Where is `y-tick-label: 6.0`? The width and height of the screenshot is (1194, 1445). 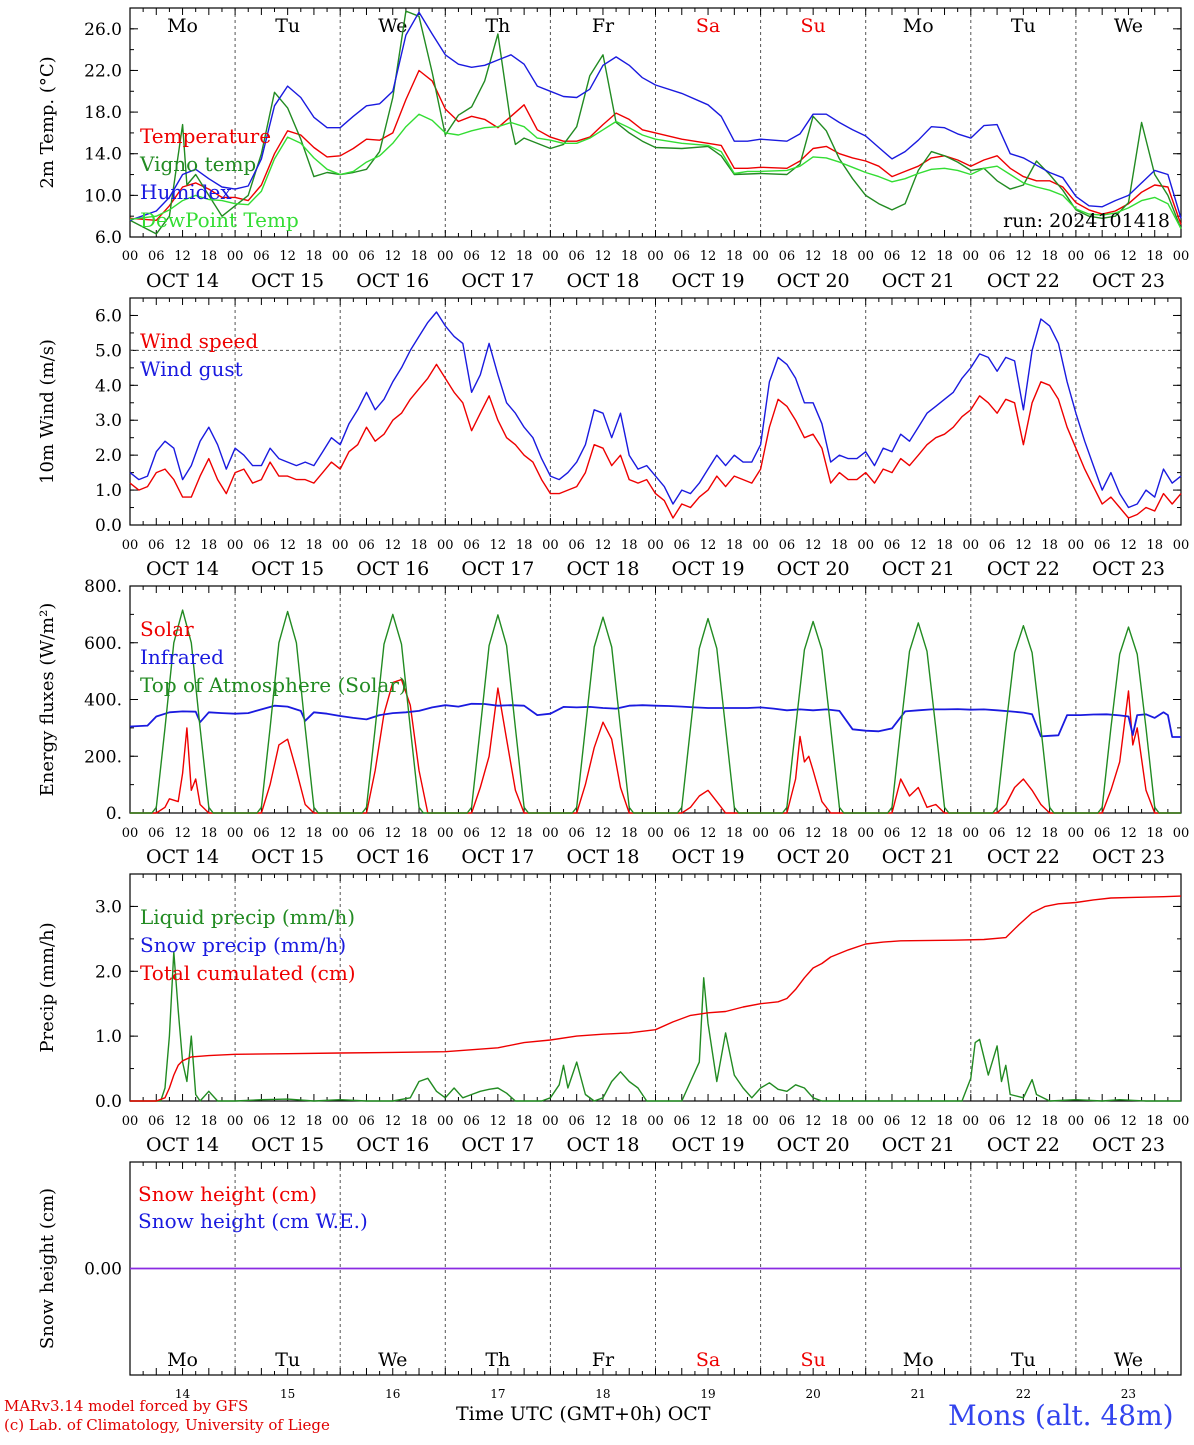 y-tick-label: 6.0 is located at coordinates (108, 238).